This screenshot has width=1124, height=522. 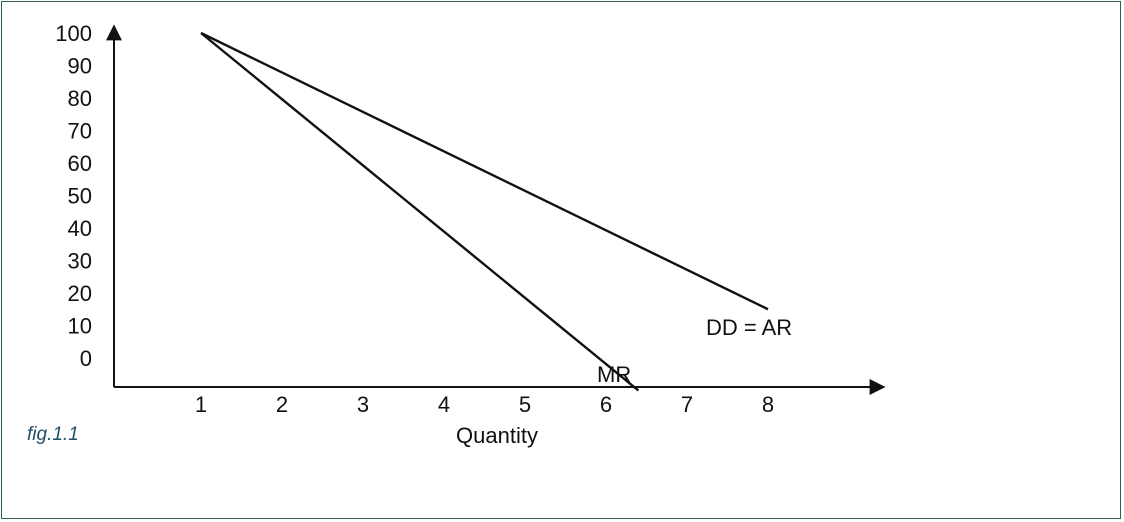 I want to click on y-tick-label: 100, so click(x=73, y=33).